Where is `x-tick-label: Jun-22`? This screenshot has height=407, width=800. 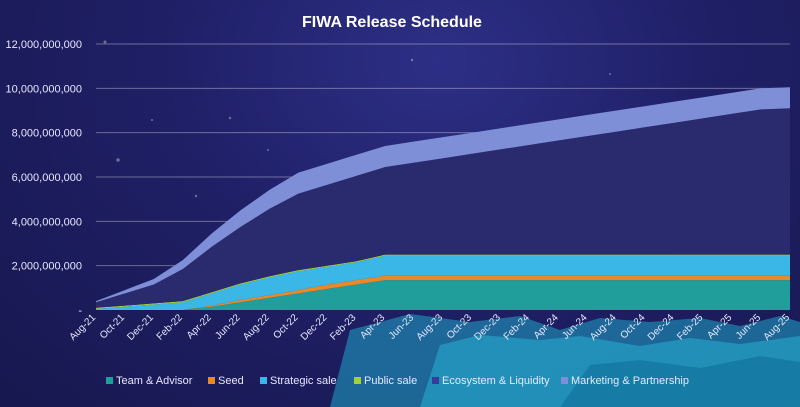
x-tick-label: Jun-22 is located at coordinates (228, 327).